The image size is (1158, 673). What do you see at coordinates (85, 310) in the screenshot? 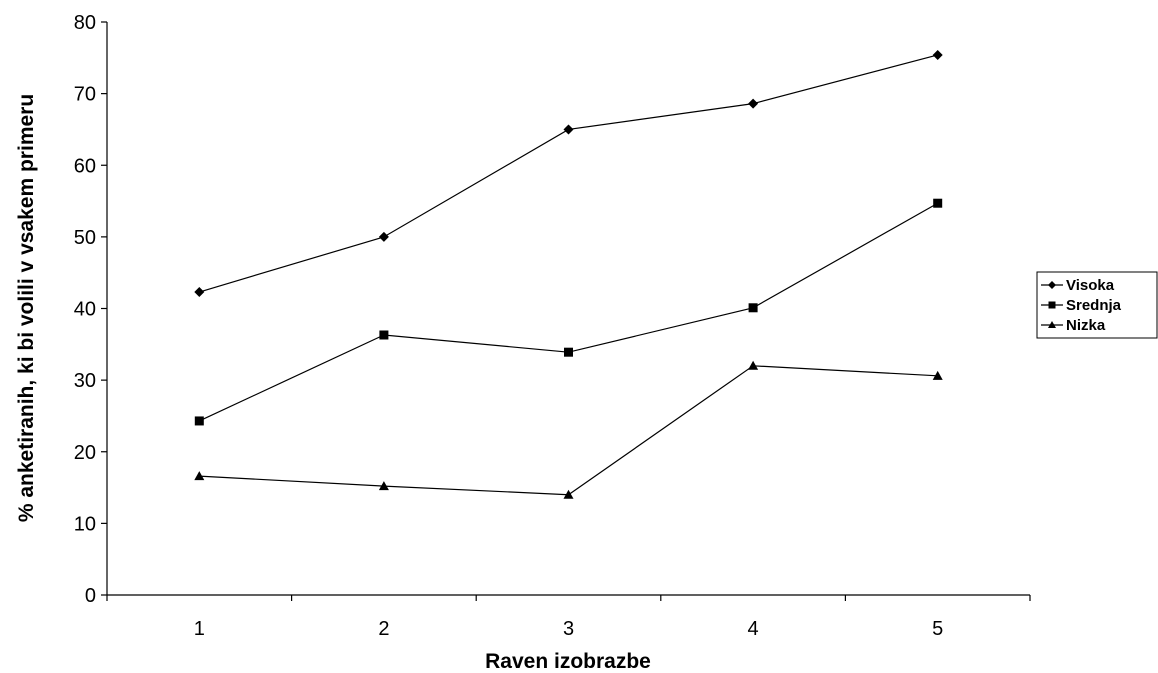
I see `y-tick-label: 40` at bounding box center [85, 310].